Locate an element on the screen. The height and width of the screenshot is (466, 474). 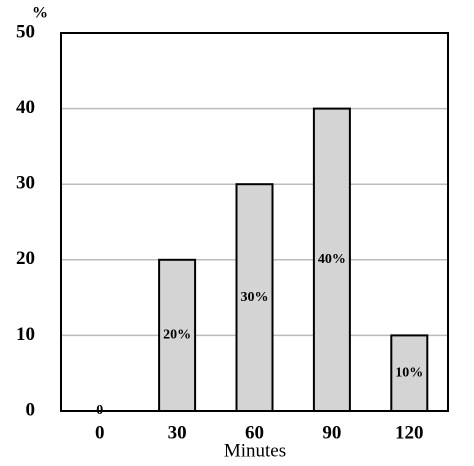
value-label: 10% is located at coordinates (409, 372).